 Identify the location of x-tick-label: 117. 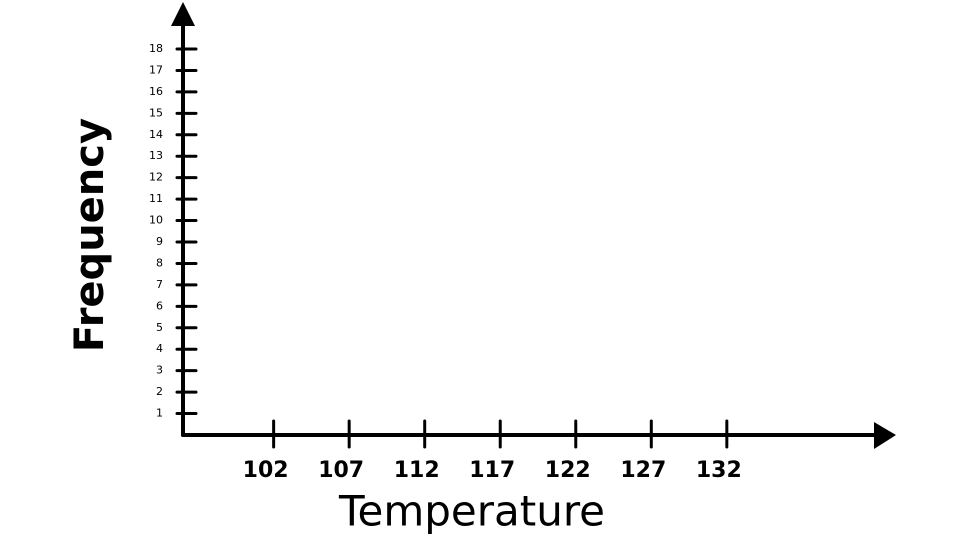
(492, 470).